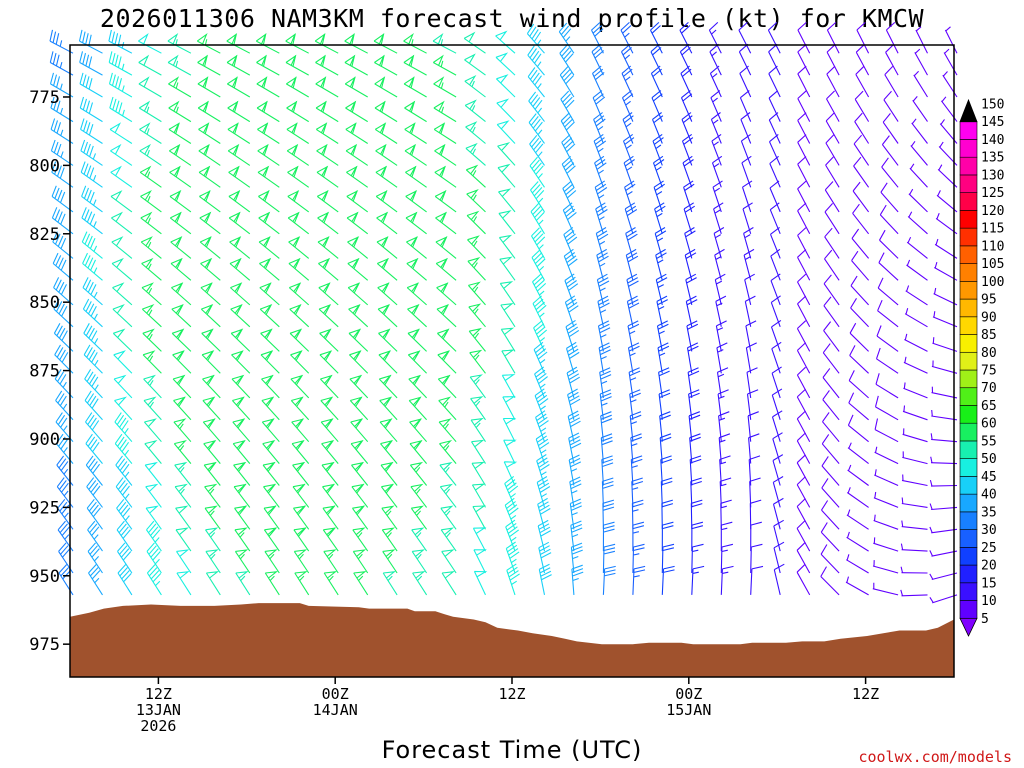 The height and width of the screenshot is (768, 1024). I want to click on colorbar-label: 90, so click(989, 317).